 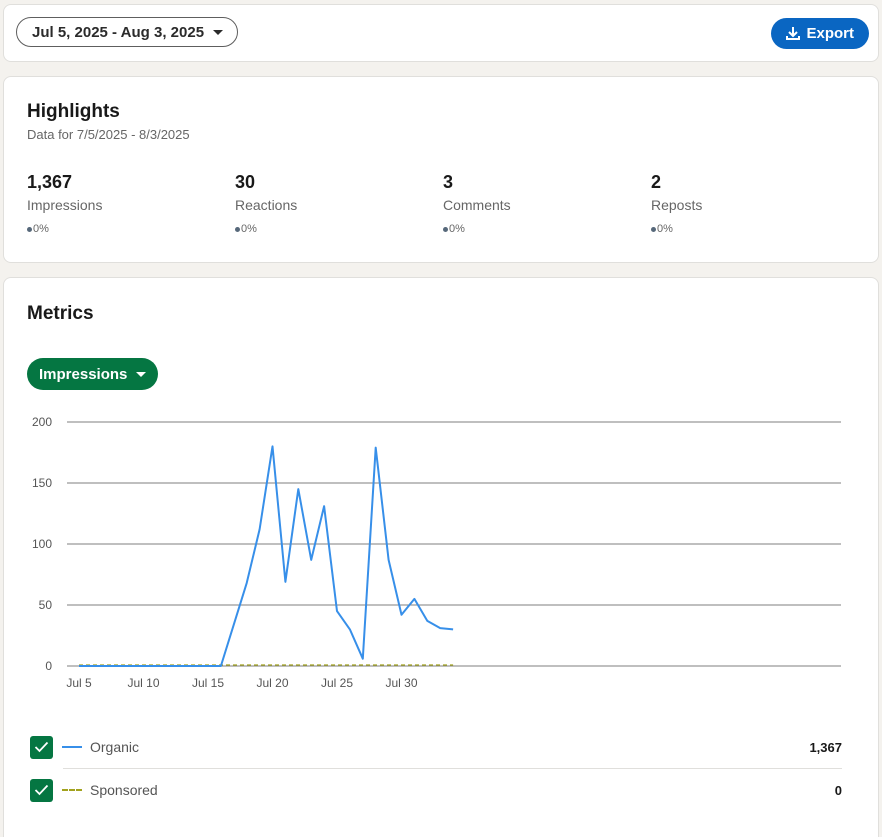 What do you see at coordinates (42, 483) in the screenshot?
I see `y-tick-label: 150` at bounding box center [42, 483].